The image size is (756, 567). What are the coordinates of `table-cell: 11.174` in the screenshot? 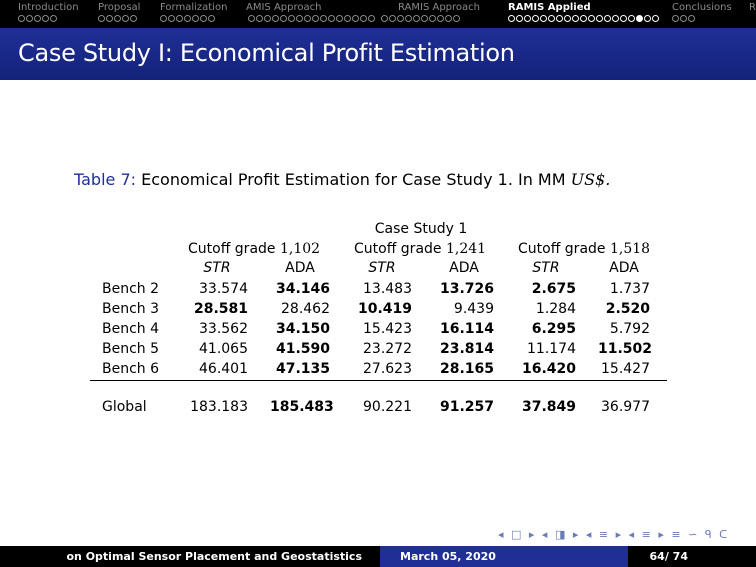 It's located at (551, 349).